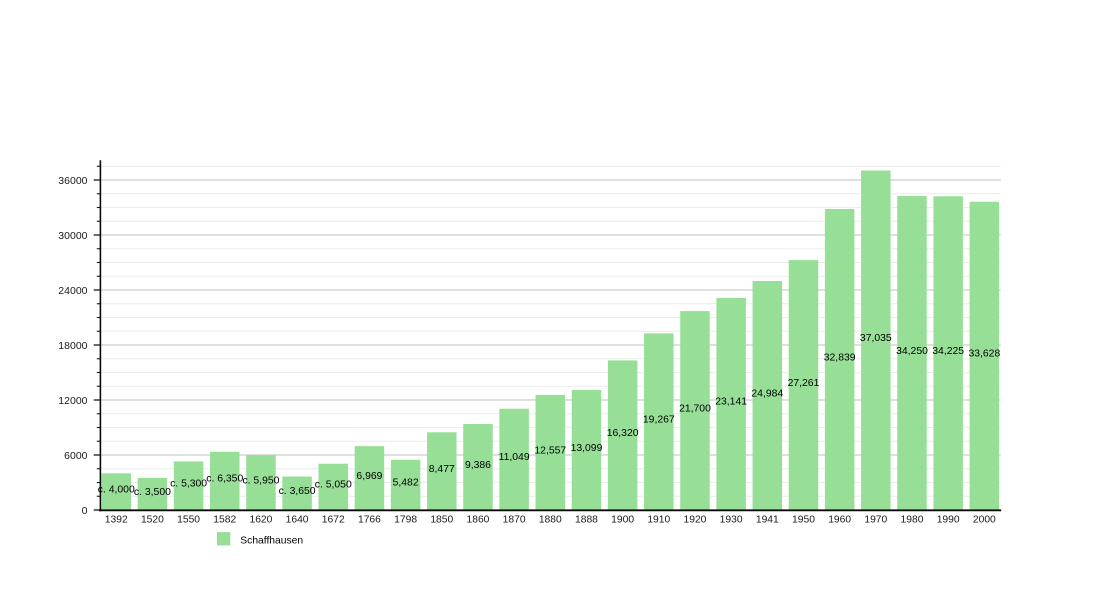  What do you see at coordinates (271, 540) in the screenshot?
I see `svg-text: Schaffhausen` at bounding box center [271, 540].